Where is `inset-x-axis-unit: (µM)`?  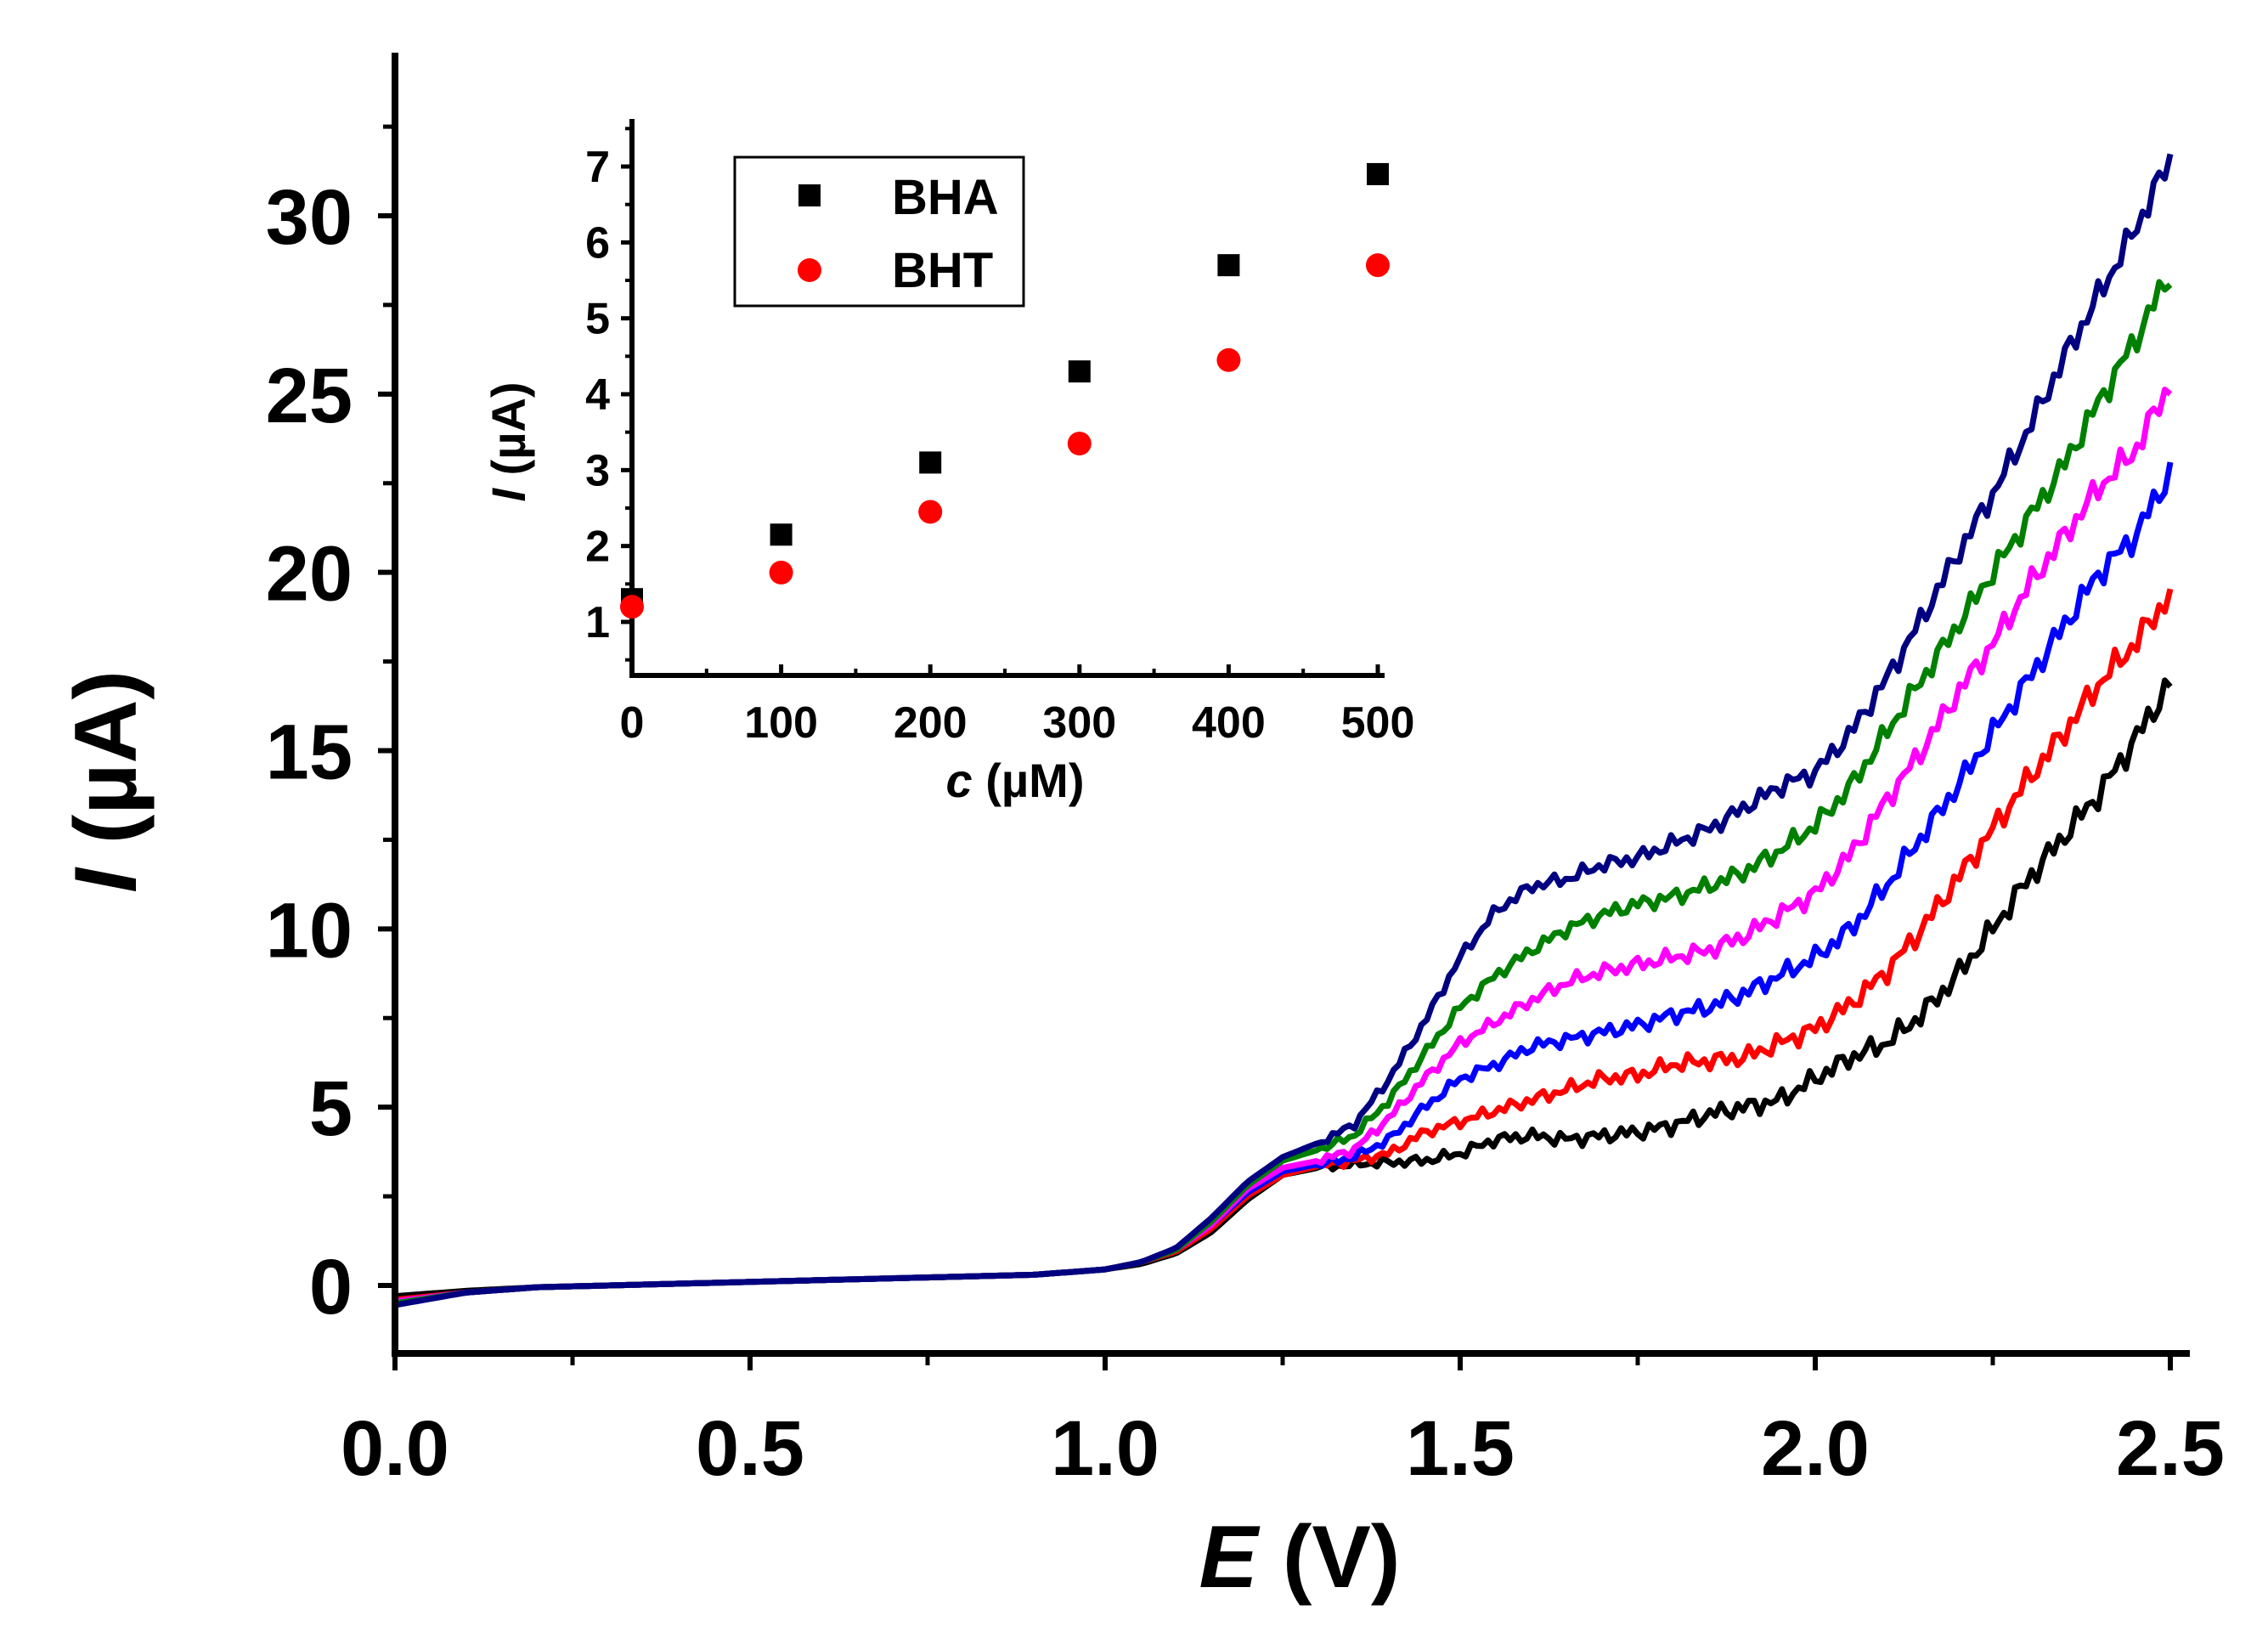
inset-x-axis-unit: (µM) is located at coordinates (1034, 781).